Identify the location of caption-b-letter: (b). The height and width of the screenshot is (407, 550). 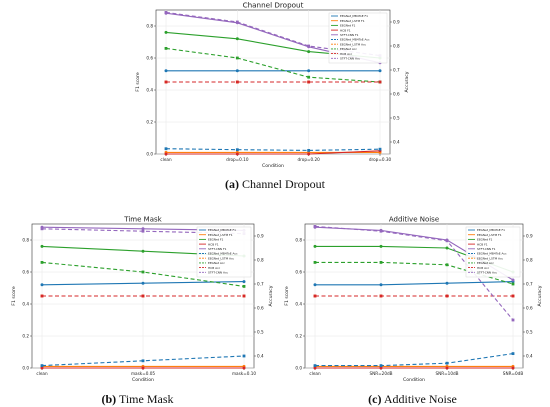
(109, 399).